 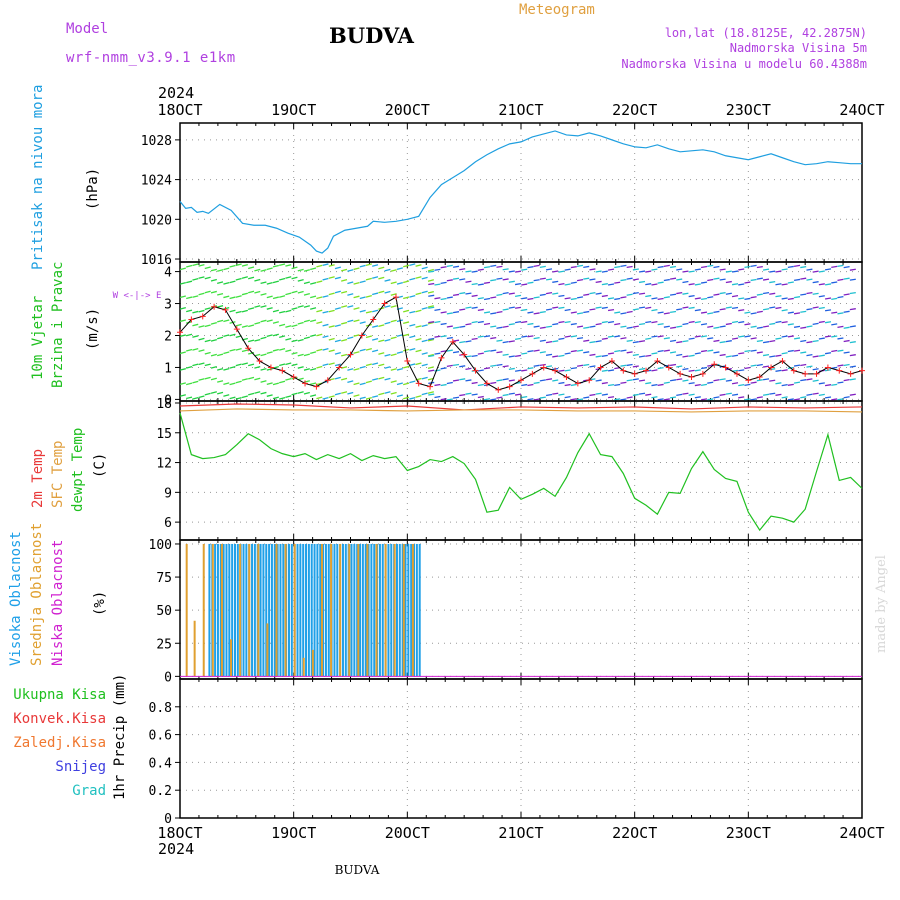 What do you see at coordinates (151, 58) in the screenshot?
I see `model-name: wrf-nmm_v3.9.1 e1km` at bounding box center [151, 58].